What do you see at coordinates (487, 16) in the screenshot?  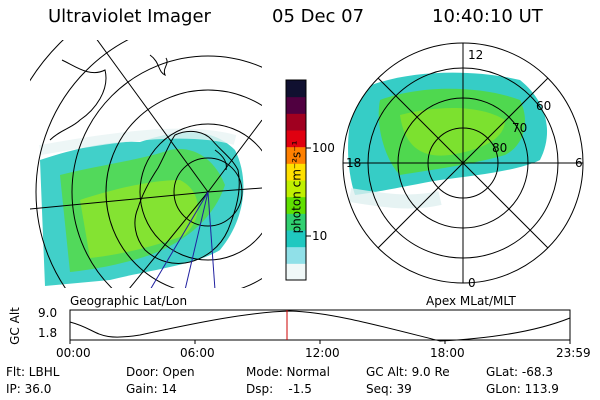 I see `time-label: 10:40:10 UT` at bounding box center [487, 16].